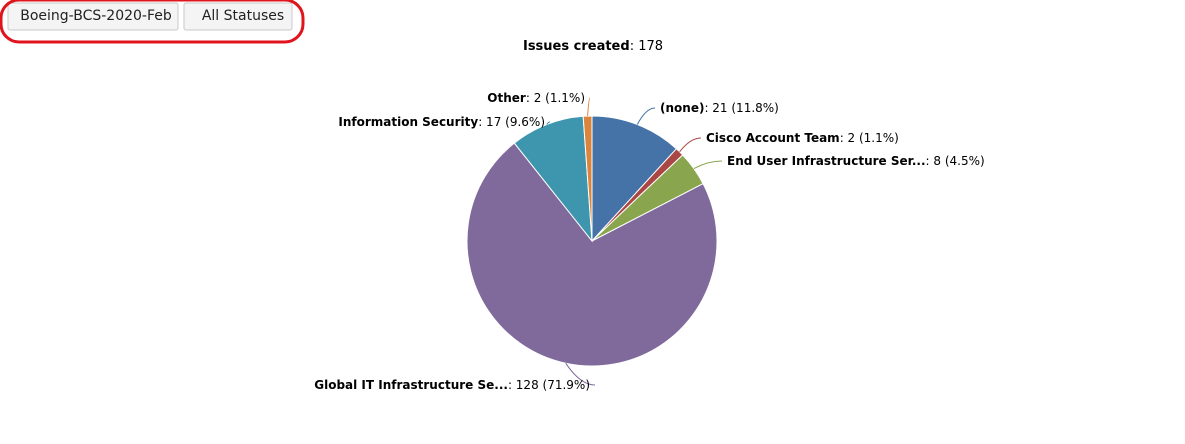 The width and height of the screenshot is (1185, 444). I want to click on slice-label: (none): 21 (11.8%), so click(719, 108).